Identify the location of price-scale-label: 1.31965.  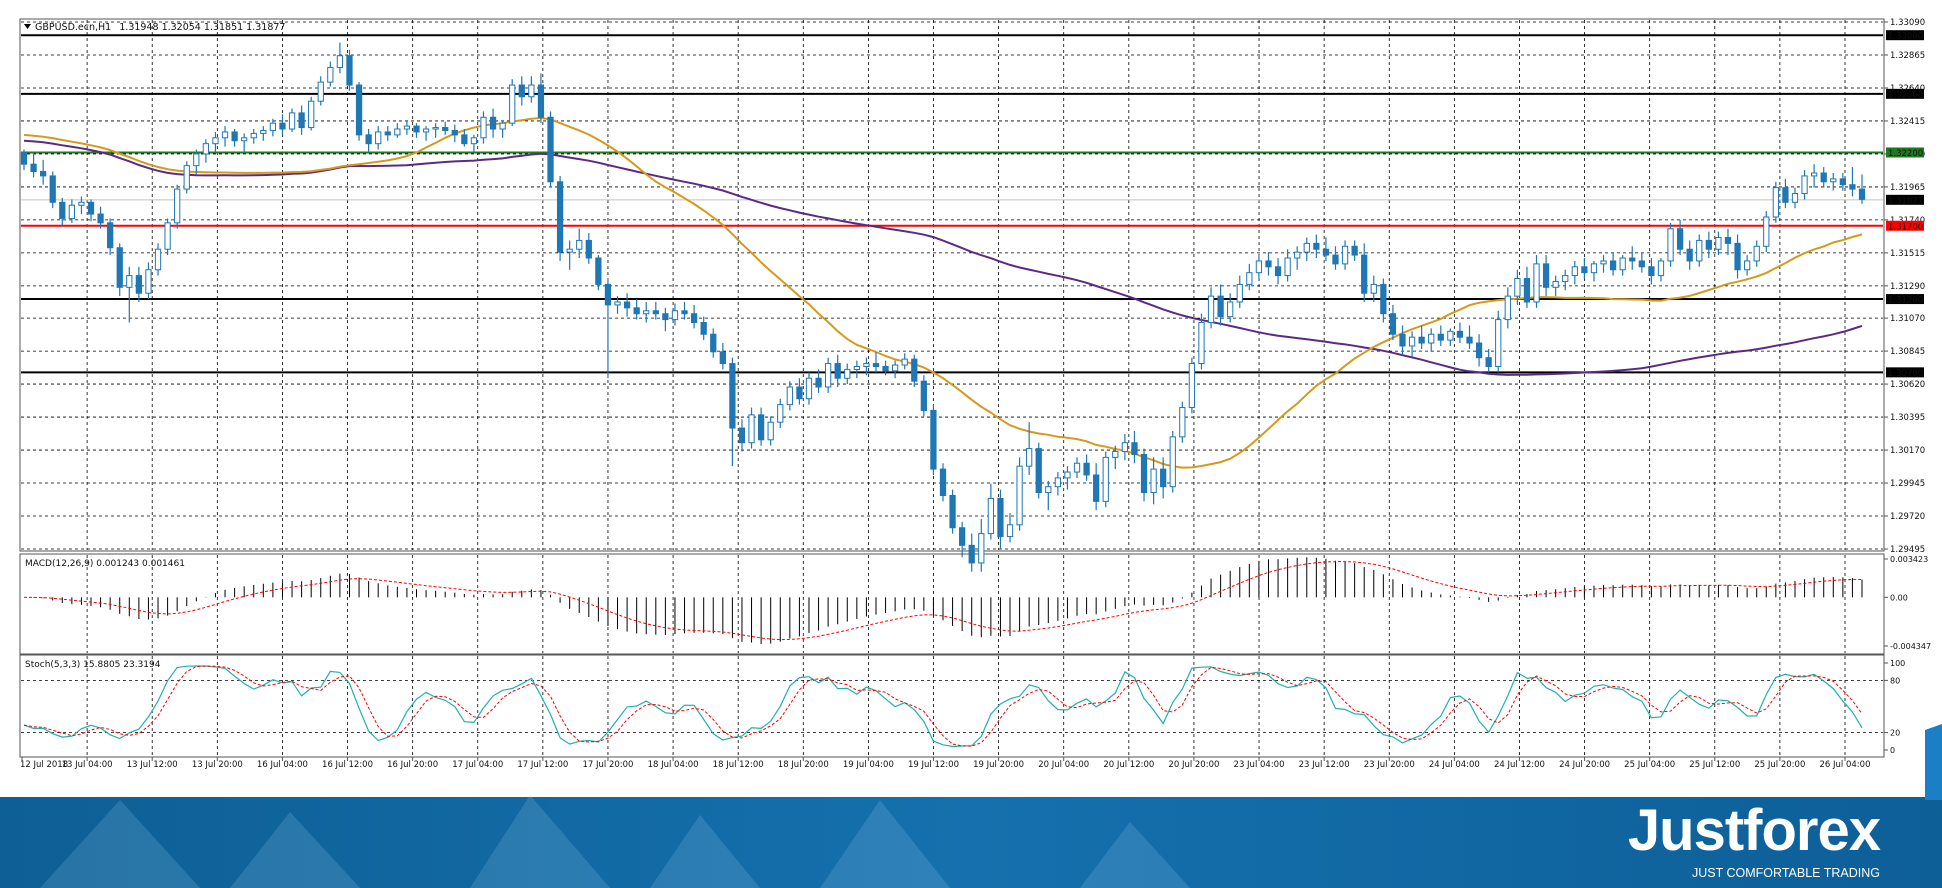
(1907, 188).